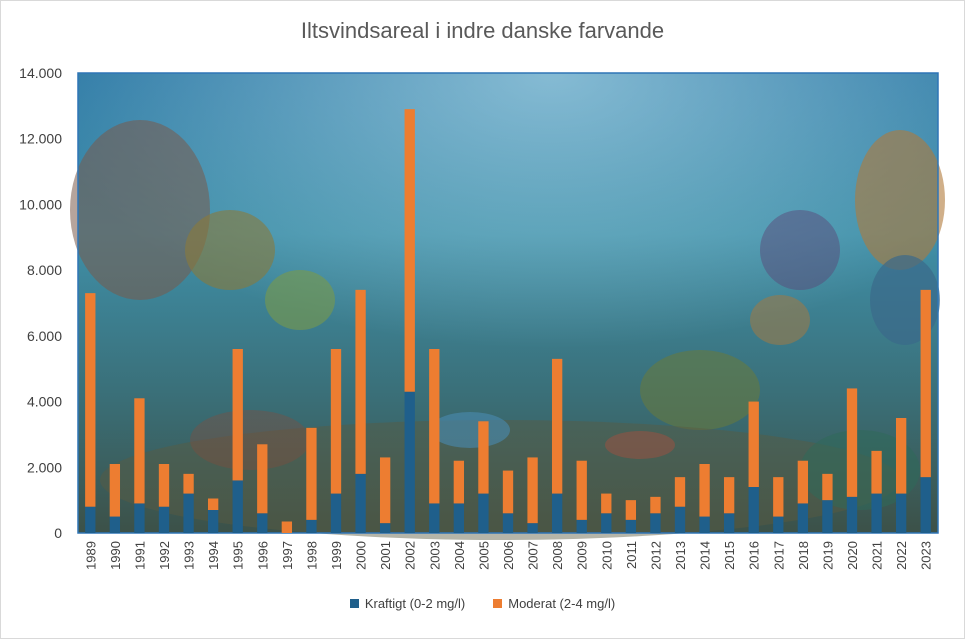 The width and height of the screenshot is (965, 639). What do you see at coordinates (925, 505) in the screenshot?
I see `bar-kraftigt-2023` at bounding box center [925, 505].